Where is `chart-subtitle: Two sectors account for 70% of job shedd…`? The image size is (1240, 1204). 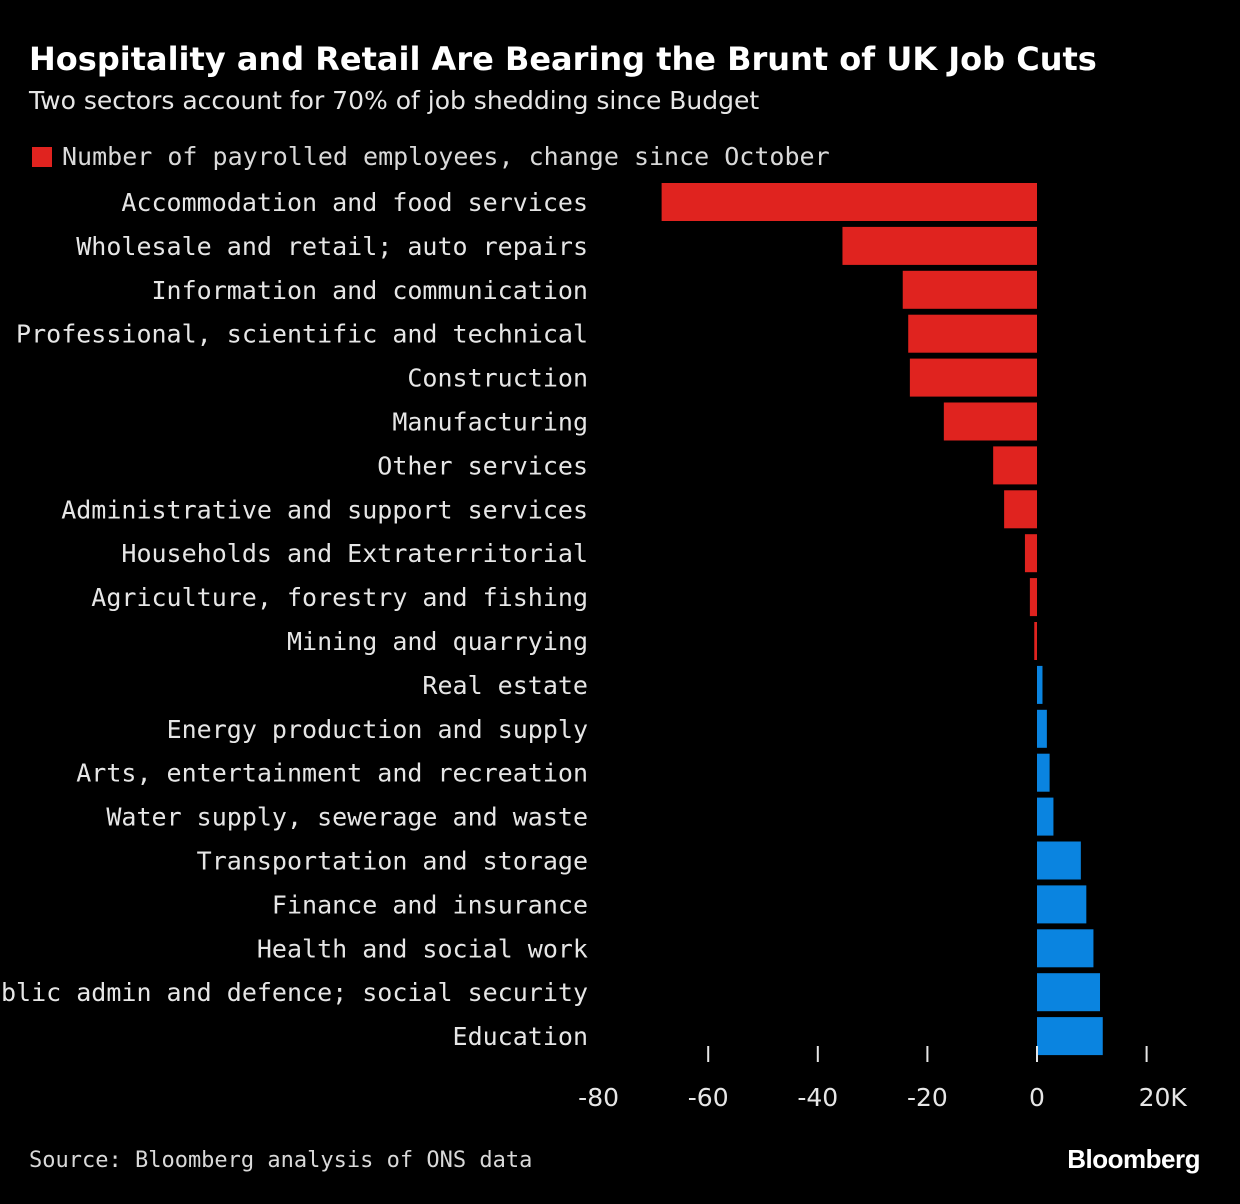 chart-subtitle: Two sectors account for 70% of job shedd… is located at coordinates (394, 100).